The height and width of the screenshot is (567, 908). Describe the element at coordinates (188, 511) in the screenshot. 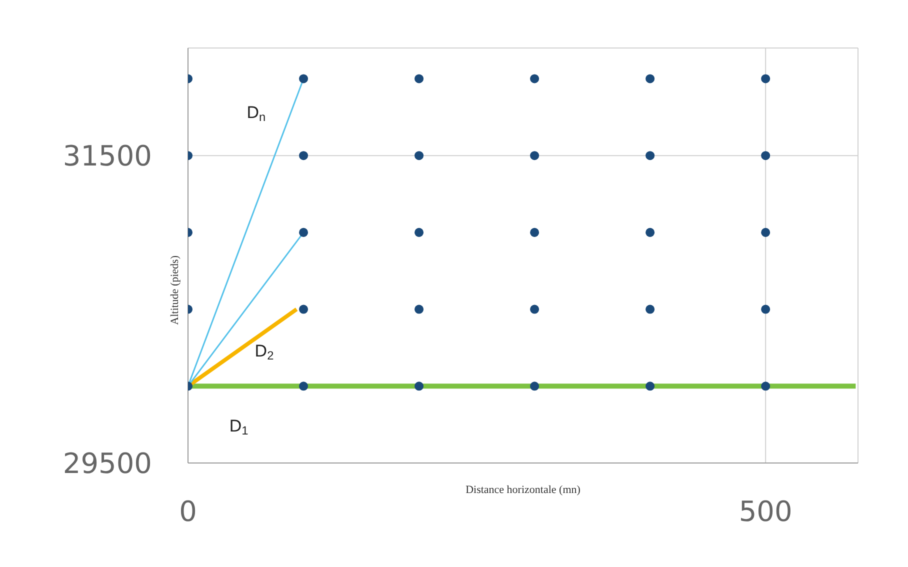

I see `x-tick-label: 0` at that location.